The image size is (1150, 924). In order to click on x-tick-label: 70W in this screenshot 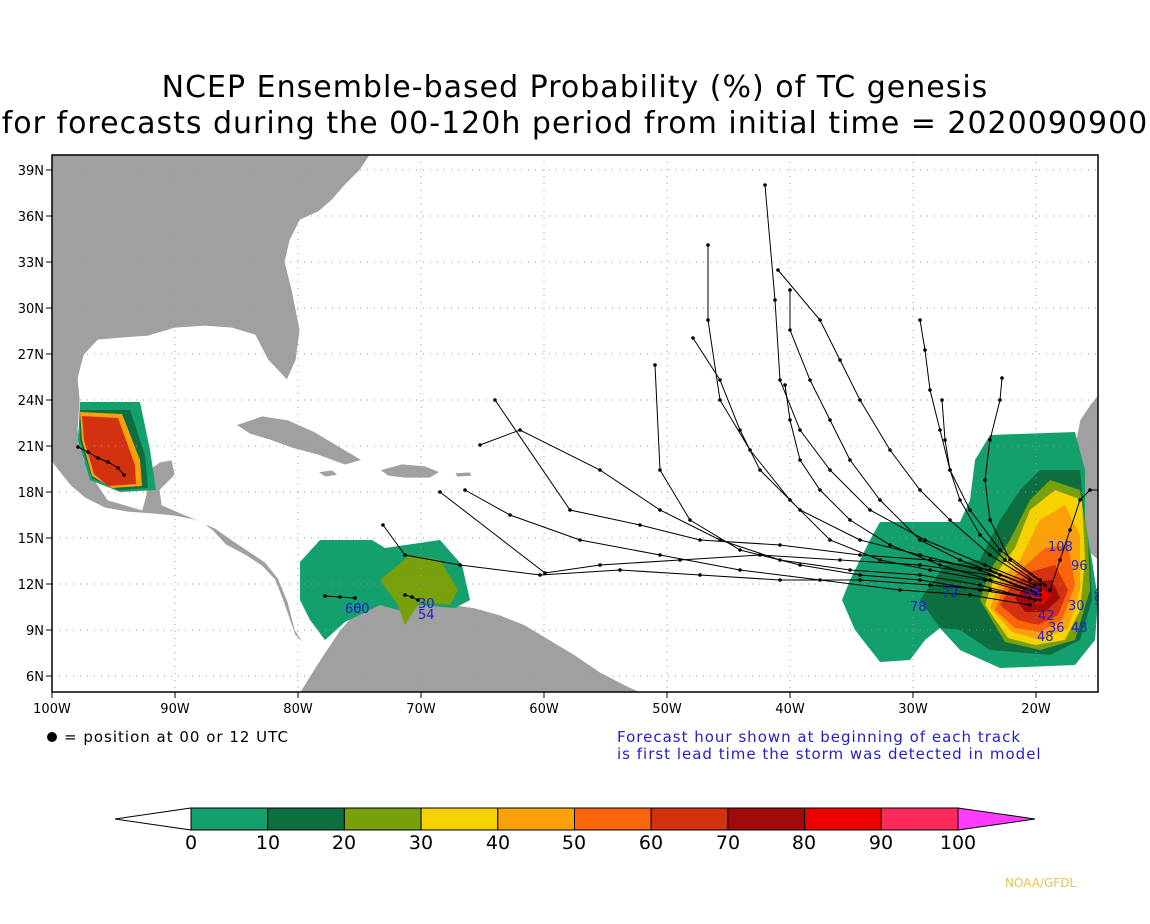, I will do `click(421, 709)`.